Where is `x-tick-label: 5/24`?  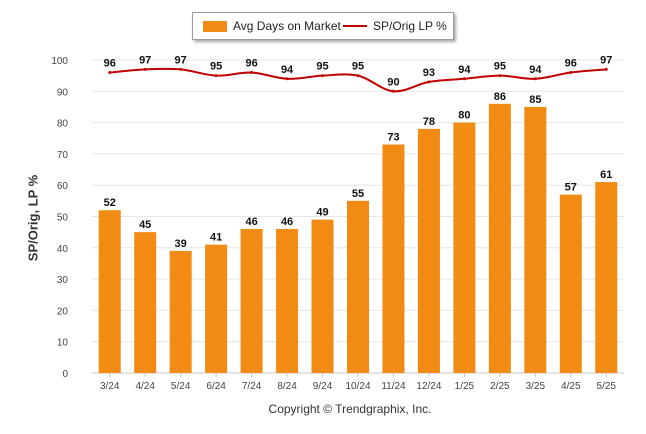
x-tick-label: 5/24 is located at coordinates (181, 386).